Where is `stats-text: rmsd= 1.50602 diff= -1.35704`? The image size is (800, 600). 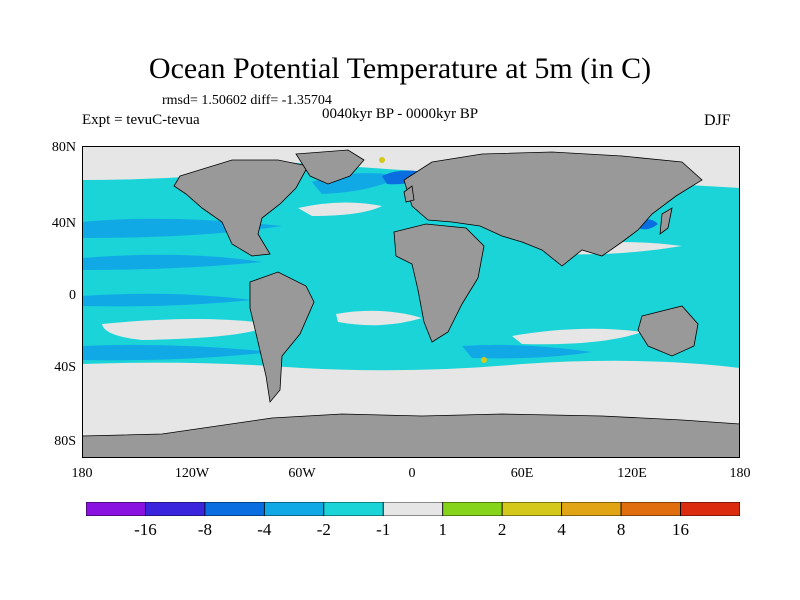 stats-text: rmsd= 1.50602 diff= -1.35704 is located at coordinates (247, 100).